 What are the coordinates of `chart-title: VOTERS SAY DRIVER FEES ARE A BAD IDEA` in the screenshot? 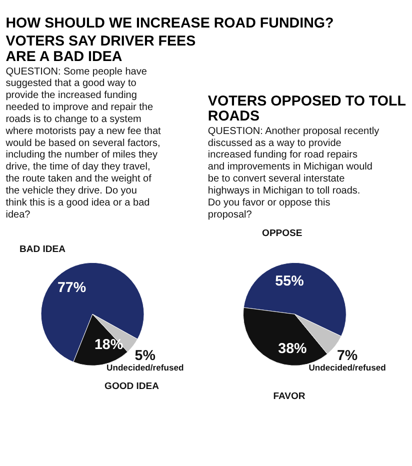 It's located at (101, 49).